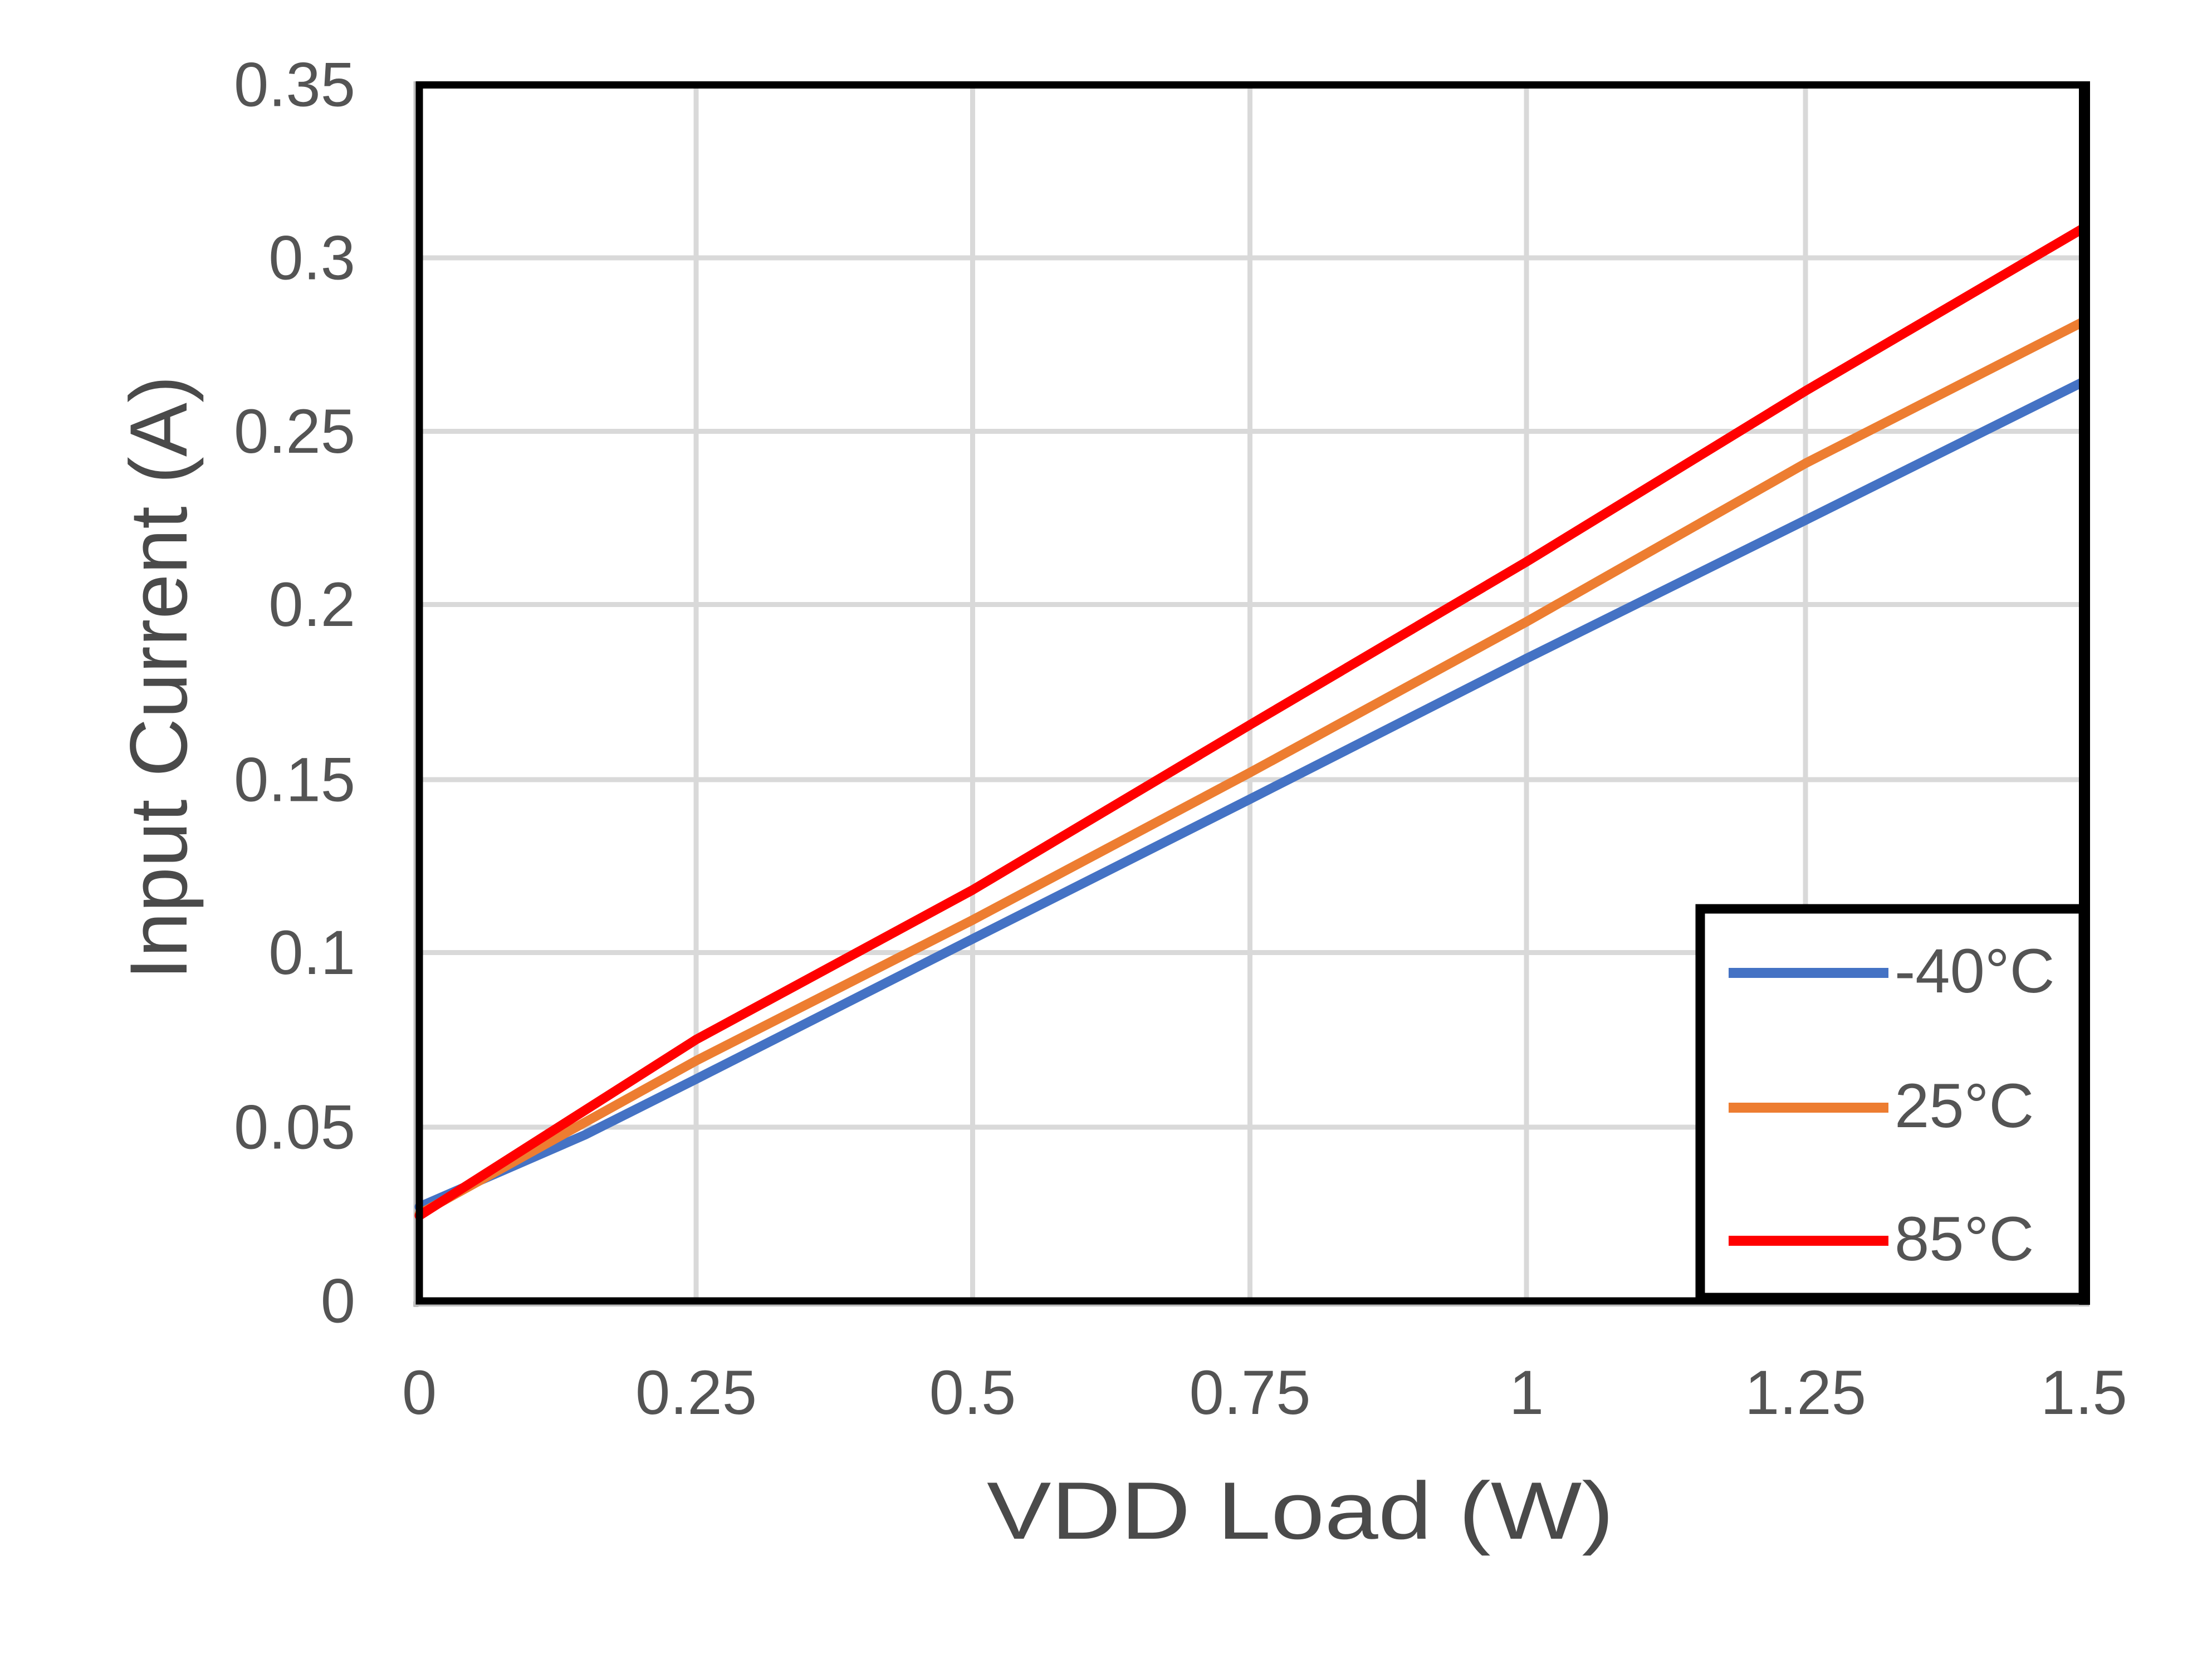 Image resolution: width=2212 pixels, height=1659 pixels. Describe the element at coordinates (1964, 1106) in the screenshot. I see `svg-text: 25°C` at that location.